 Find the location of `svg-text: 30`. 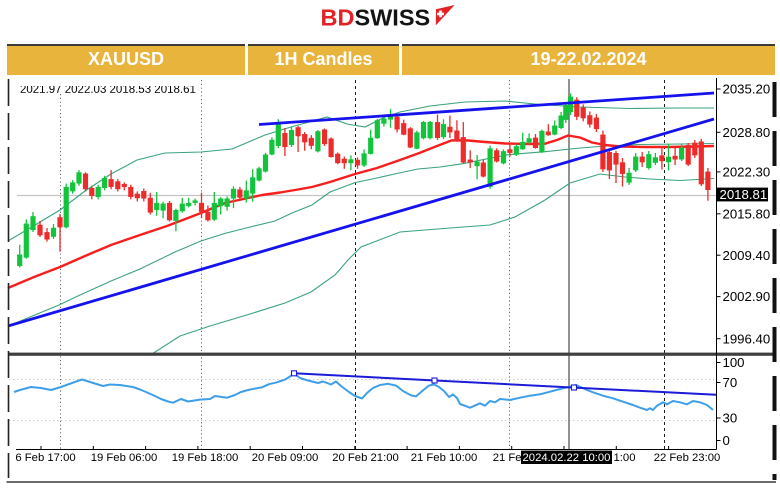

svg-text: 30 is located at coordinates (730, 418).